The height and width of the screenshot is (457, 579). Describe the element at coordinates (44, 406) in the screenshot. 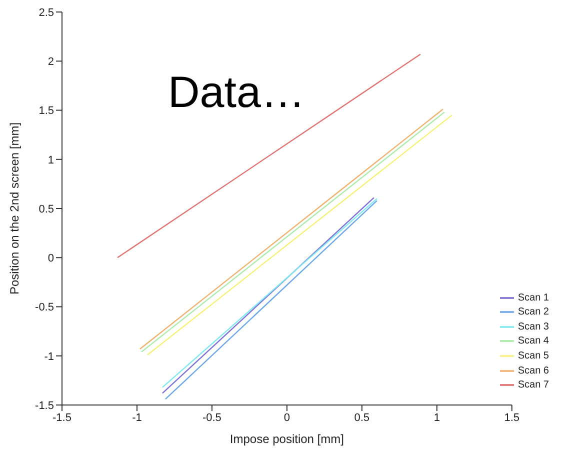

I see `y-tick-label: -1.5` at that location.